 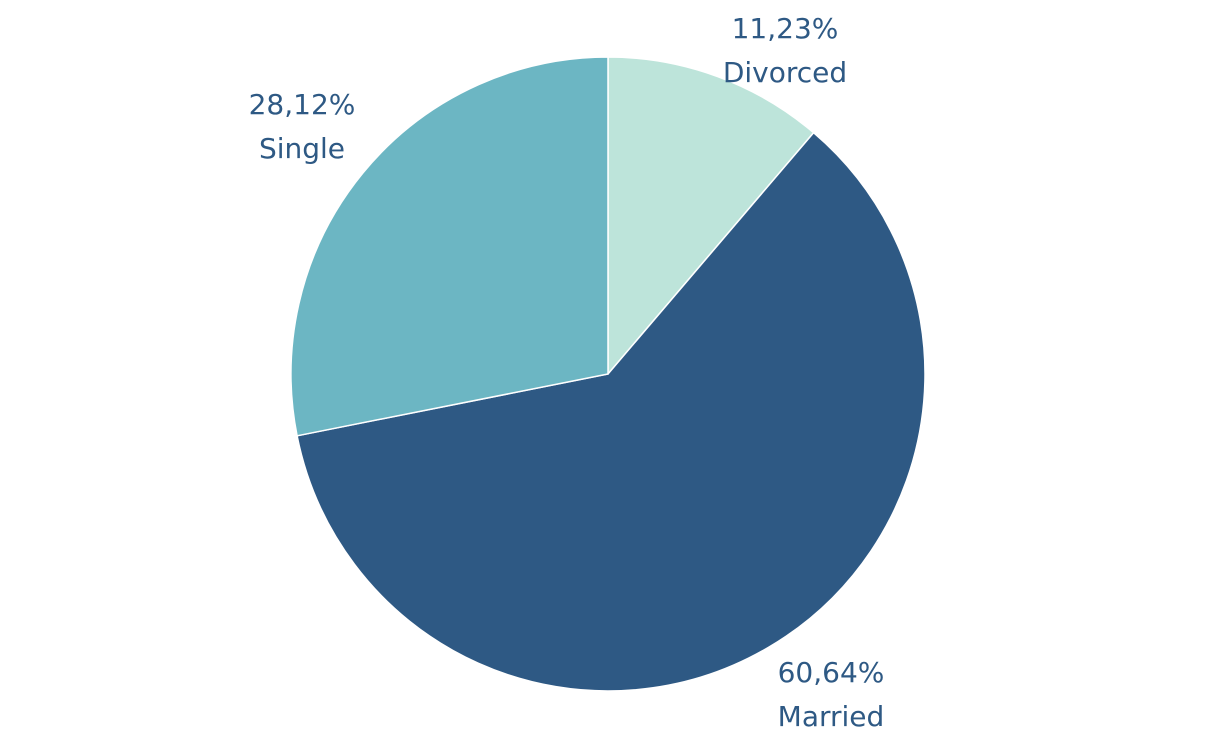 I want to click on slice-value-label-divorced: 11,23%, so click(x=785, y=28).